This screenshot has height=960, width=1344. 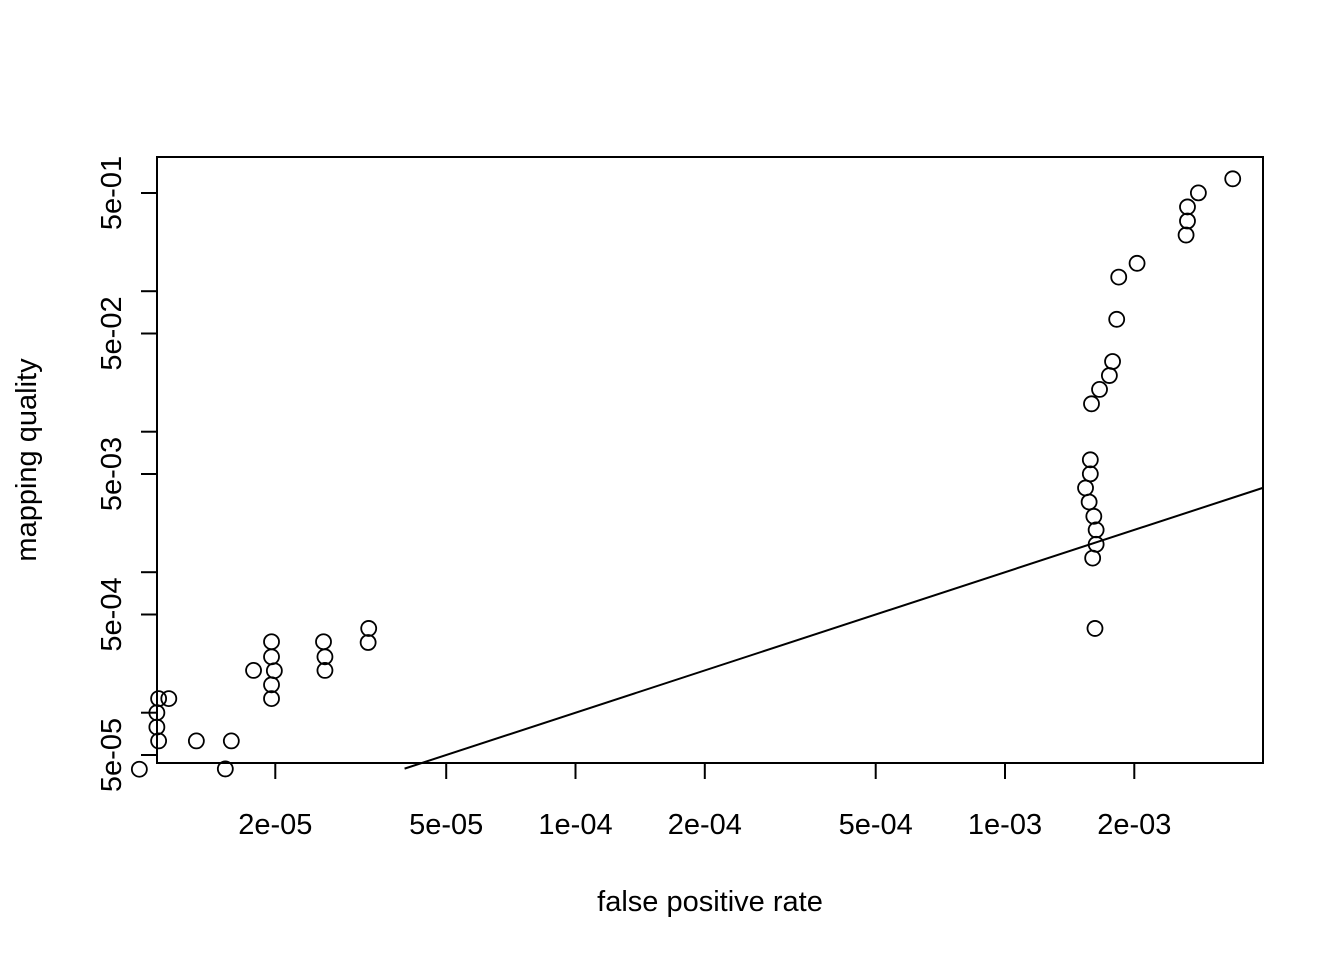 What do you see at coordinates (112, 755) in the screenshot?
I see `y-tick-label: 5e-05` at bounding box center [112, 755].